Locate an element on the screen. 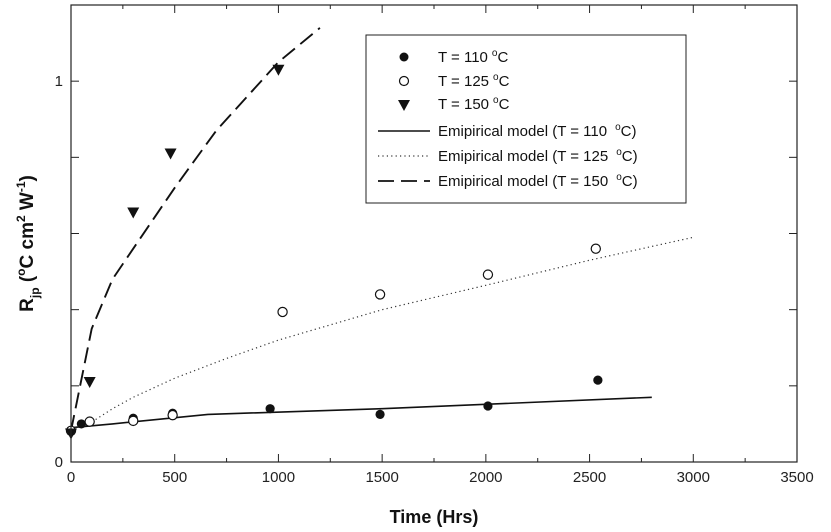 This screenshot has width=831, height=532. legend-degree-model-150: o is located at coordinates (619, 177).